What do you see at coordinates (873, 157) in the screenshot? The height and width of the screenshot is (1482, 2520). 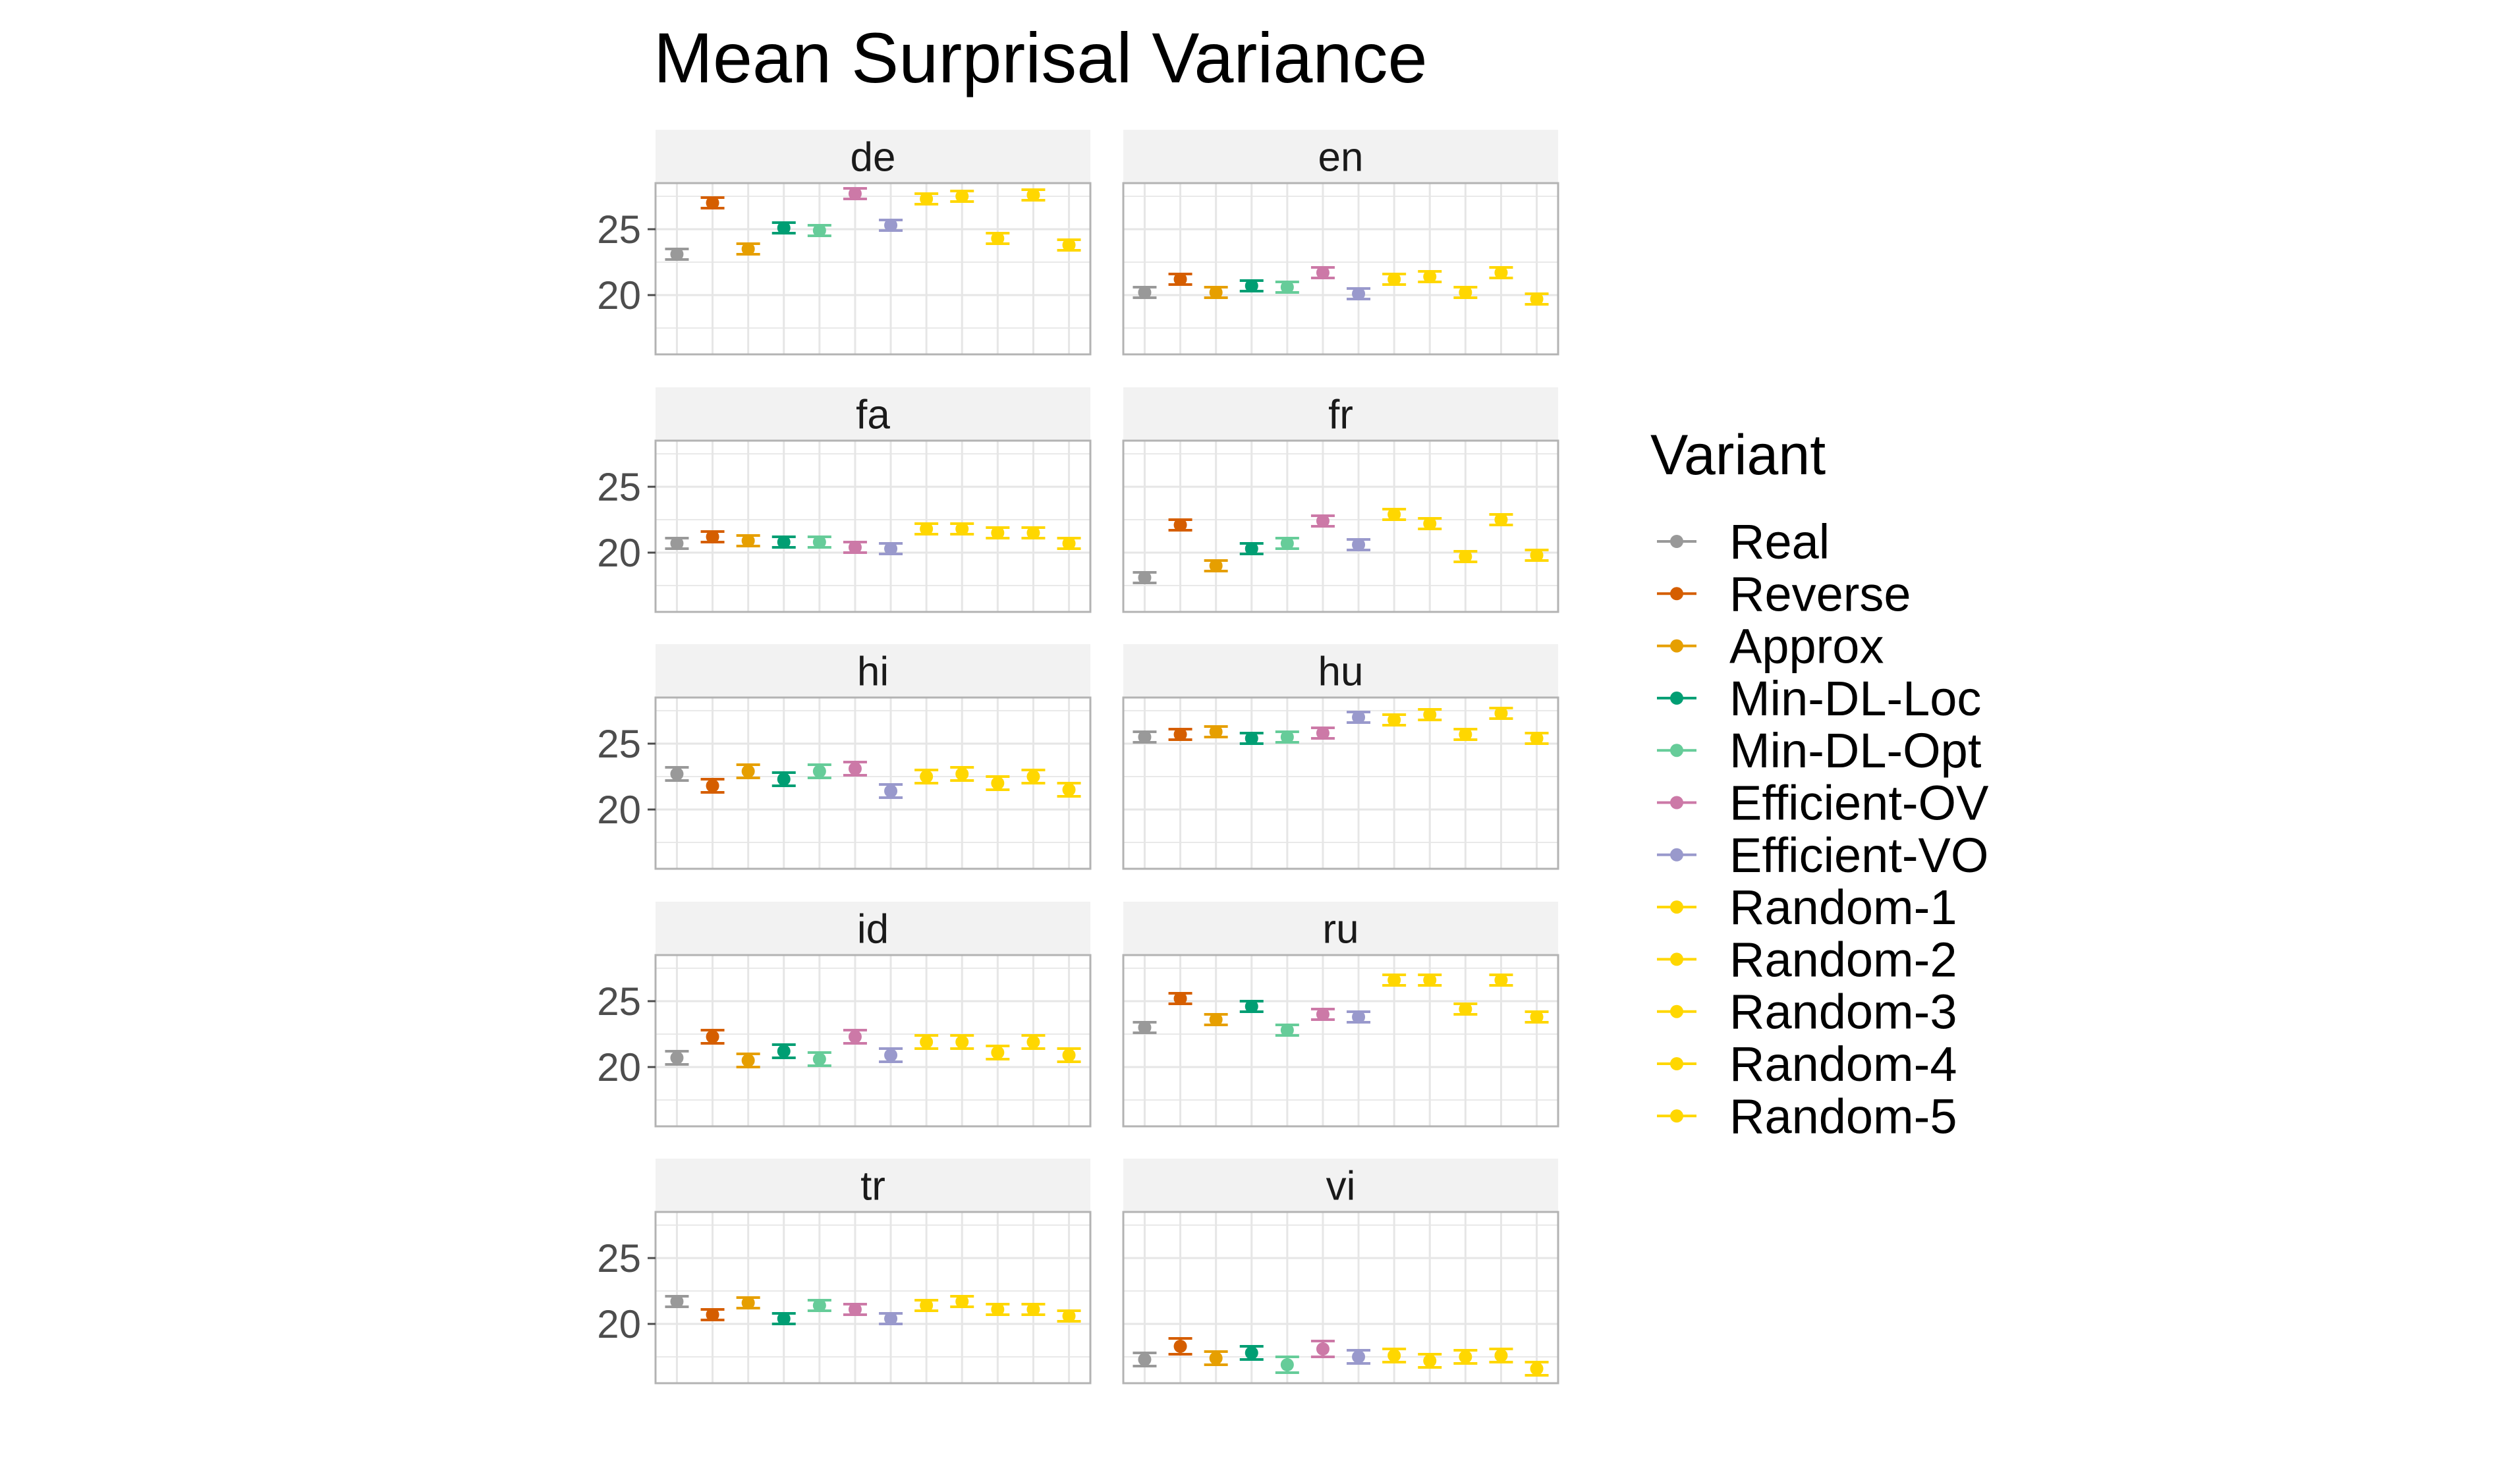 I see `facet-strip-label: de` at bounding box center [873, 157].